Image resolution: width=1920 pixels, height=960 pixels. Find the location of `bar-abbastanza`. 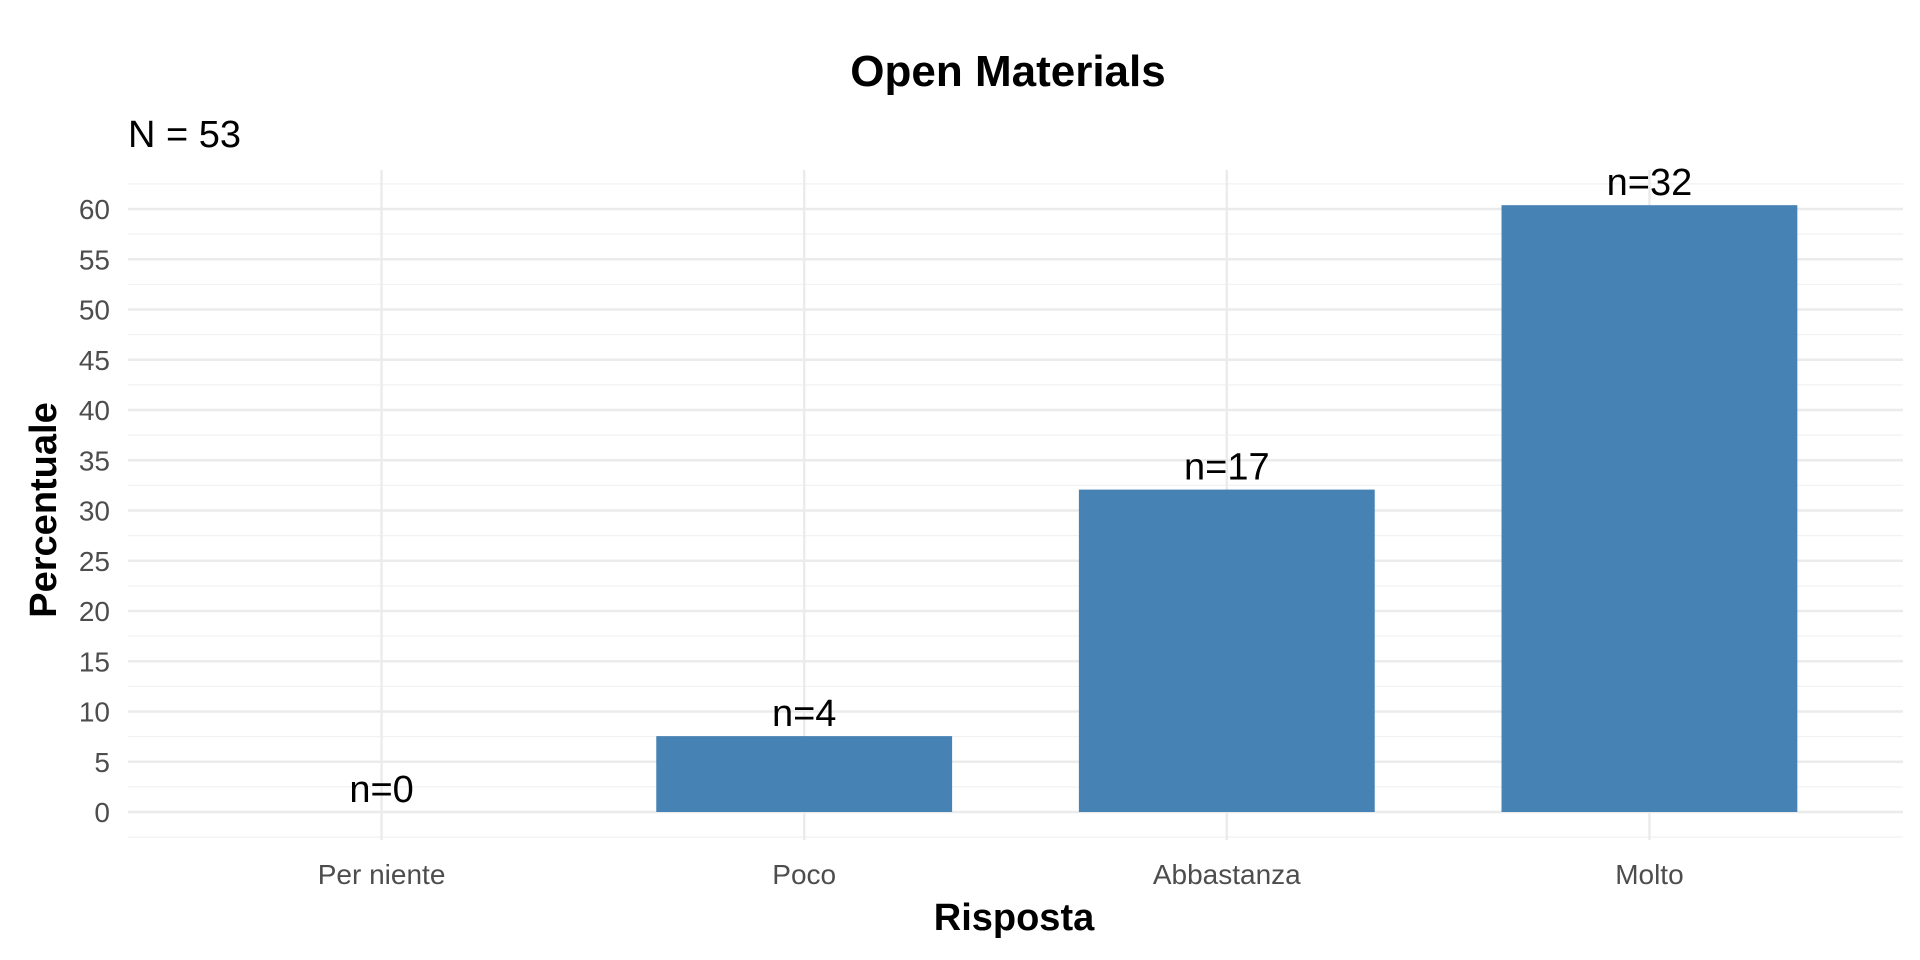

bar-abbastanza is located at coordinates (1226, 650).